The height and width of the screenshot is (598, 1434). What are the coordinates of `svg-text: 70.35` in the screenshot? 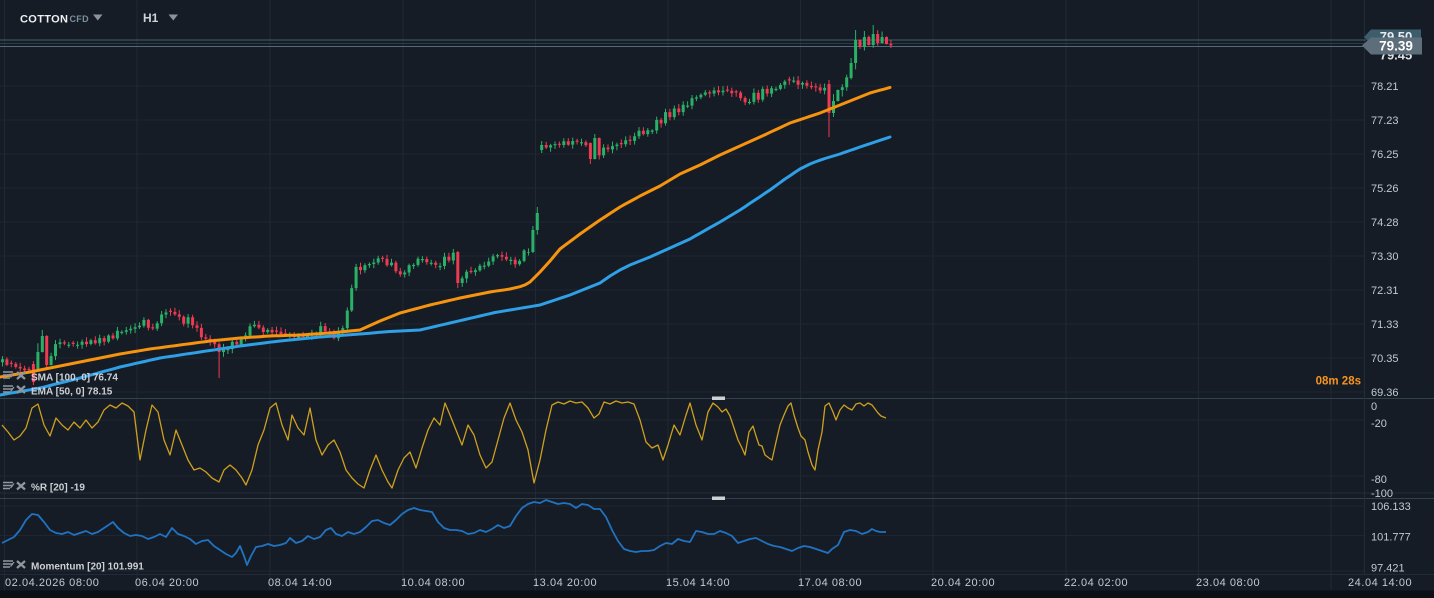 It's located at (1385, 359).